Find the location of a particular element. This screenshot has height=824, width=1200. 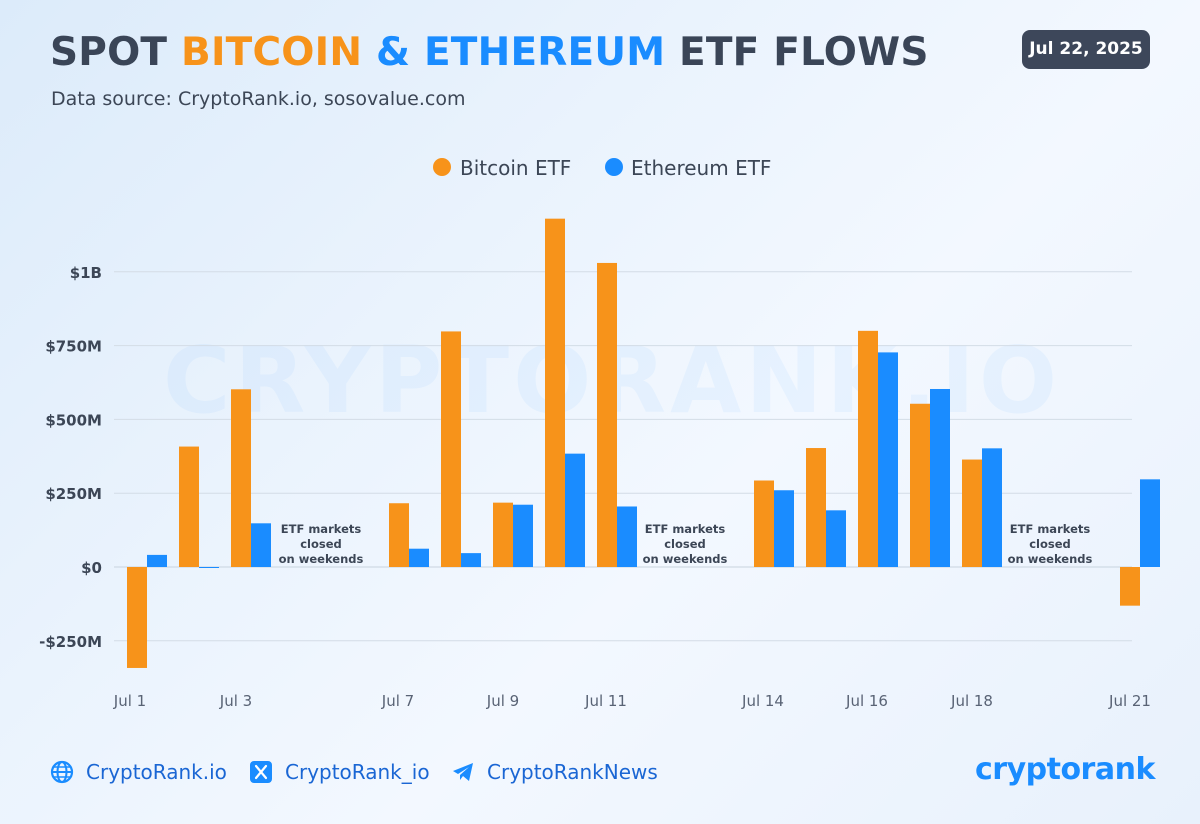

footer-x-handle: CryptoRank_io is located at coordinates (339, 772).